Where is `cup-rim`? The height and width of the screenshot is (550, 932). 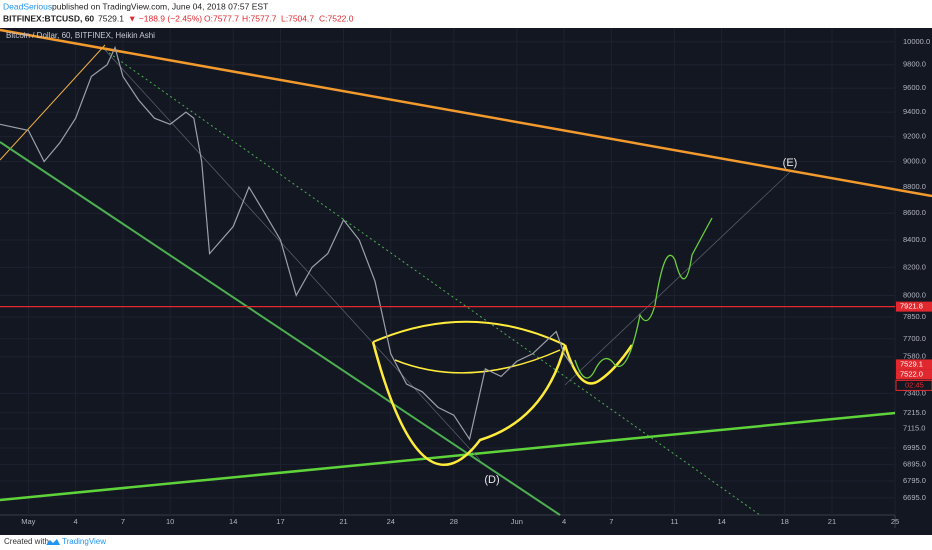 cup-rim is located at coordinates (469, 333).